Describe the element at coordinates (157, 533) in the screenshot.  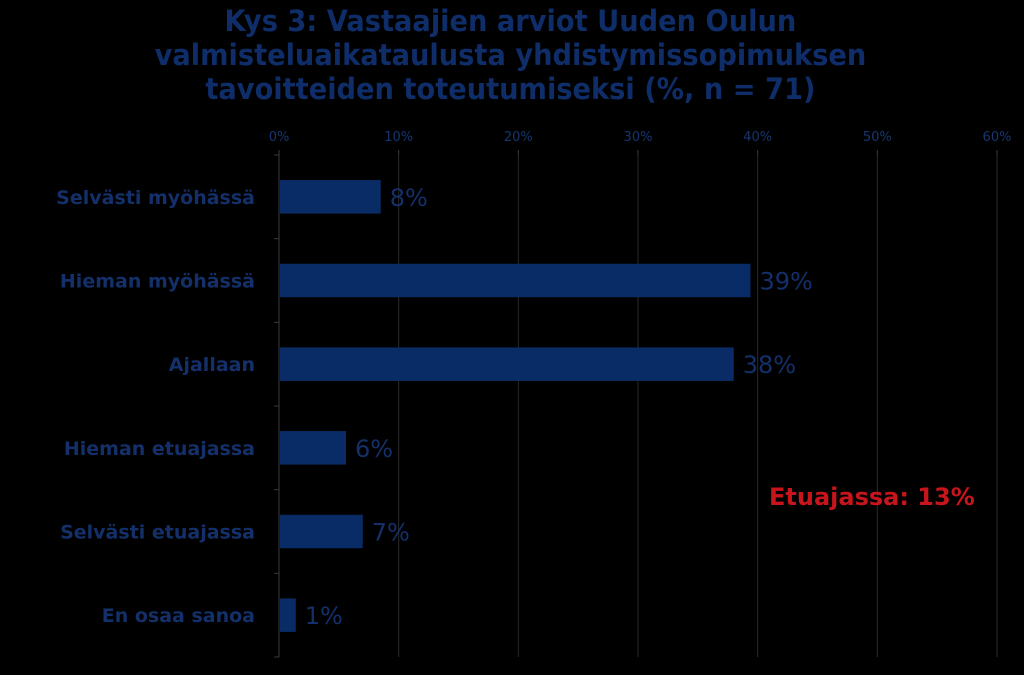
I see `category-label: Selvästi etuajassa` at that location.